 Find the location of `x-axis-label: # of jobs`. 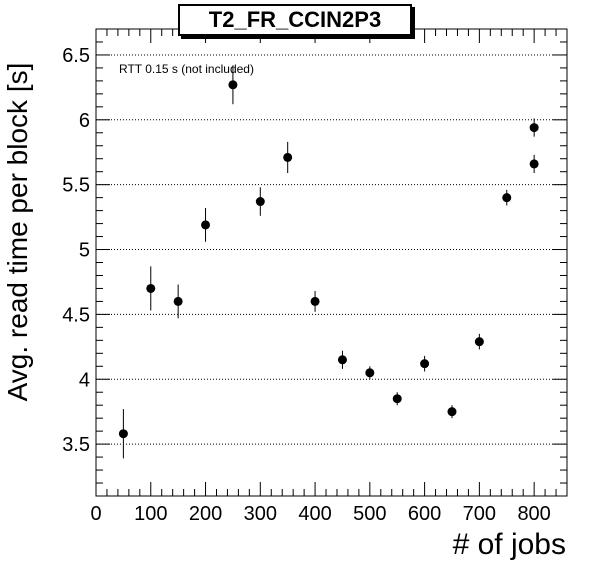

x-axis-label: # of jobs is located at coordinates (509, 544).